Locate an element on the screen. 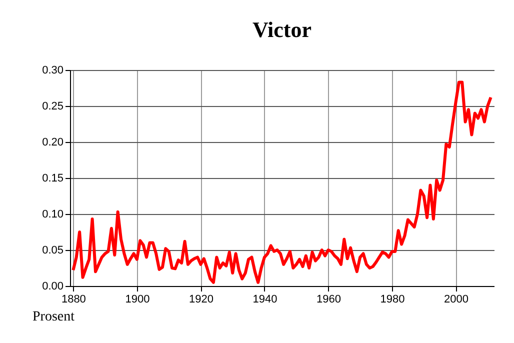 This screenshot has width=514, height=343. x-tick-label: 2000 is located at coordinates (456, 300).